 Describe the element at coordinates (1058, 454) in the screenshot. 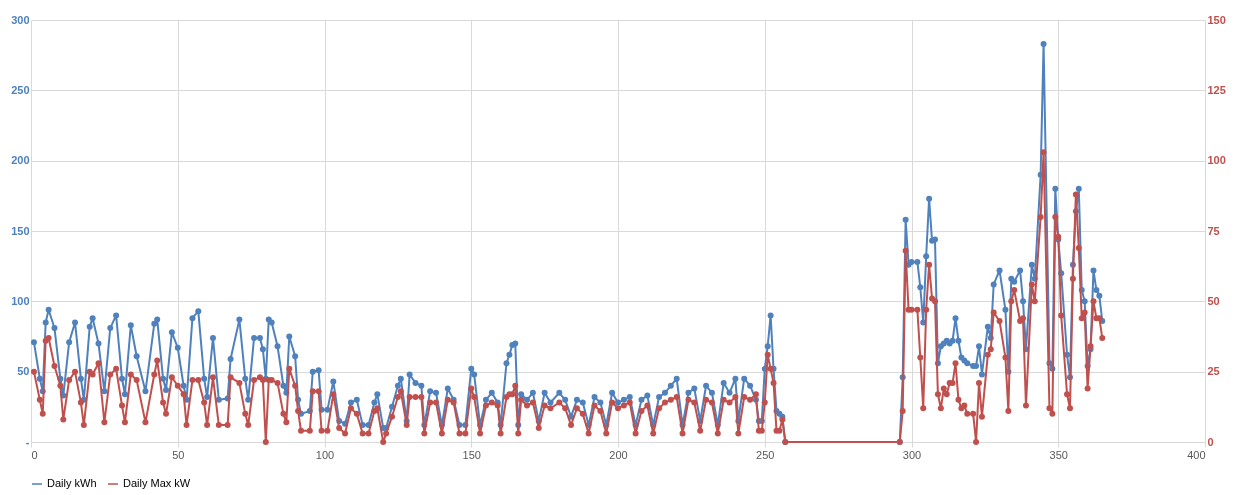

I see `x-tick-label: 350` at that location.